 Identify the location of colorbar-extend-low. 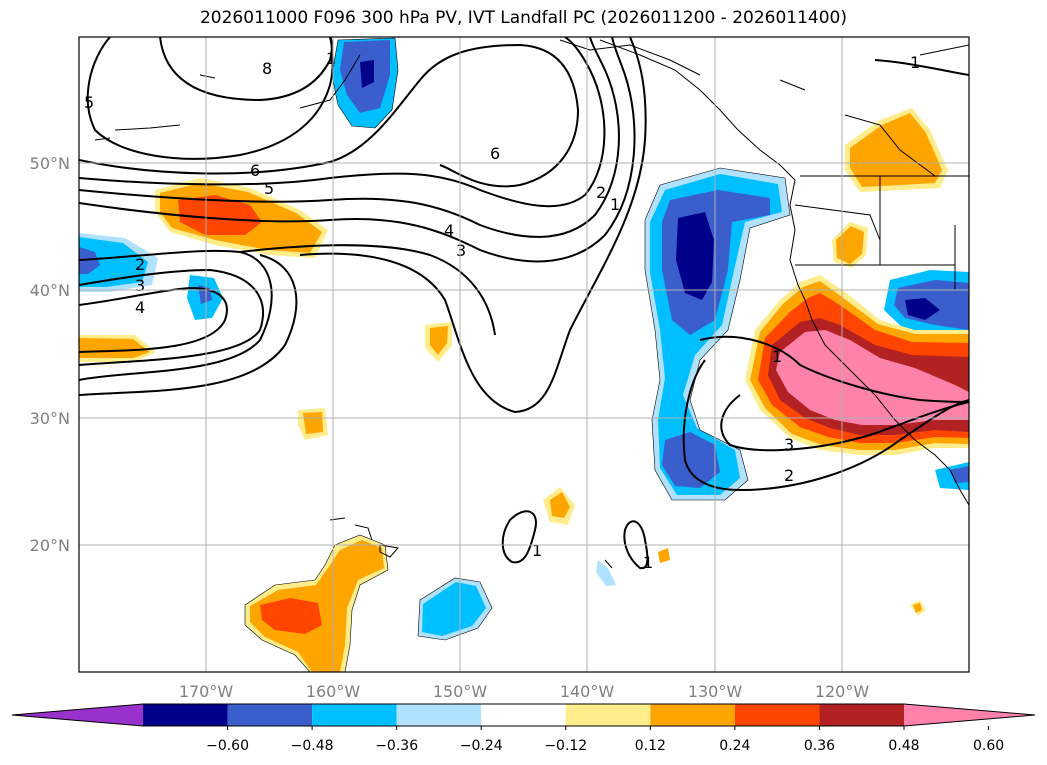
(77, 715).